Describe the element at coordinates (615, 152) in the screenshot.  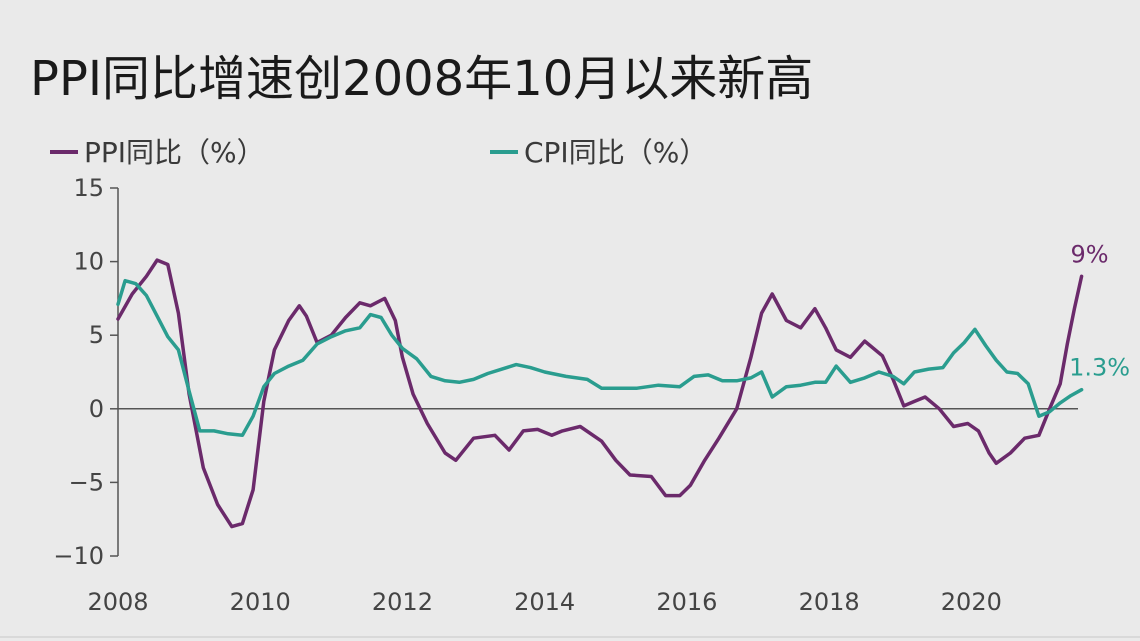
I see `legend-cpi-label: CPI同比（%）` at that location.